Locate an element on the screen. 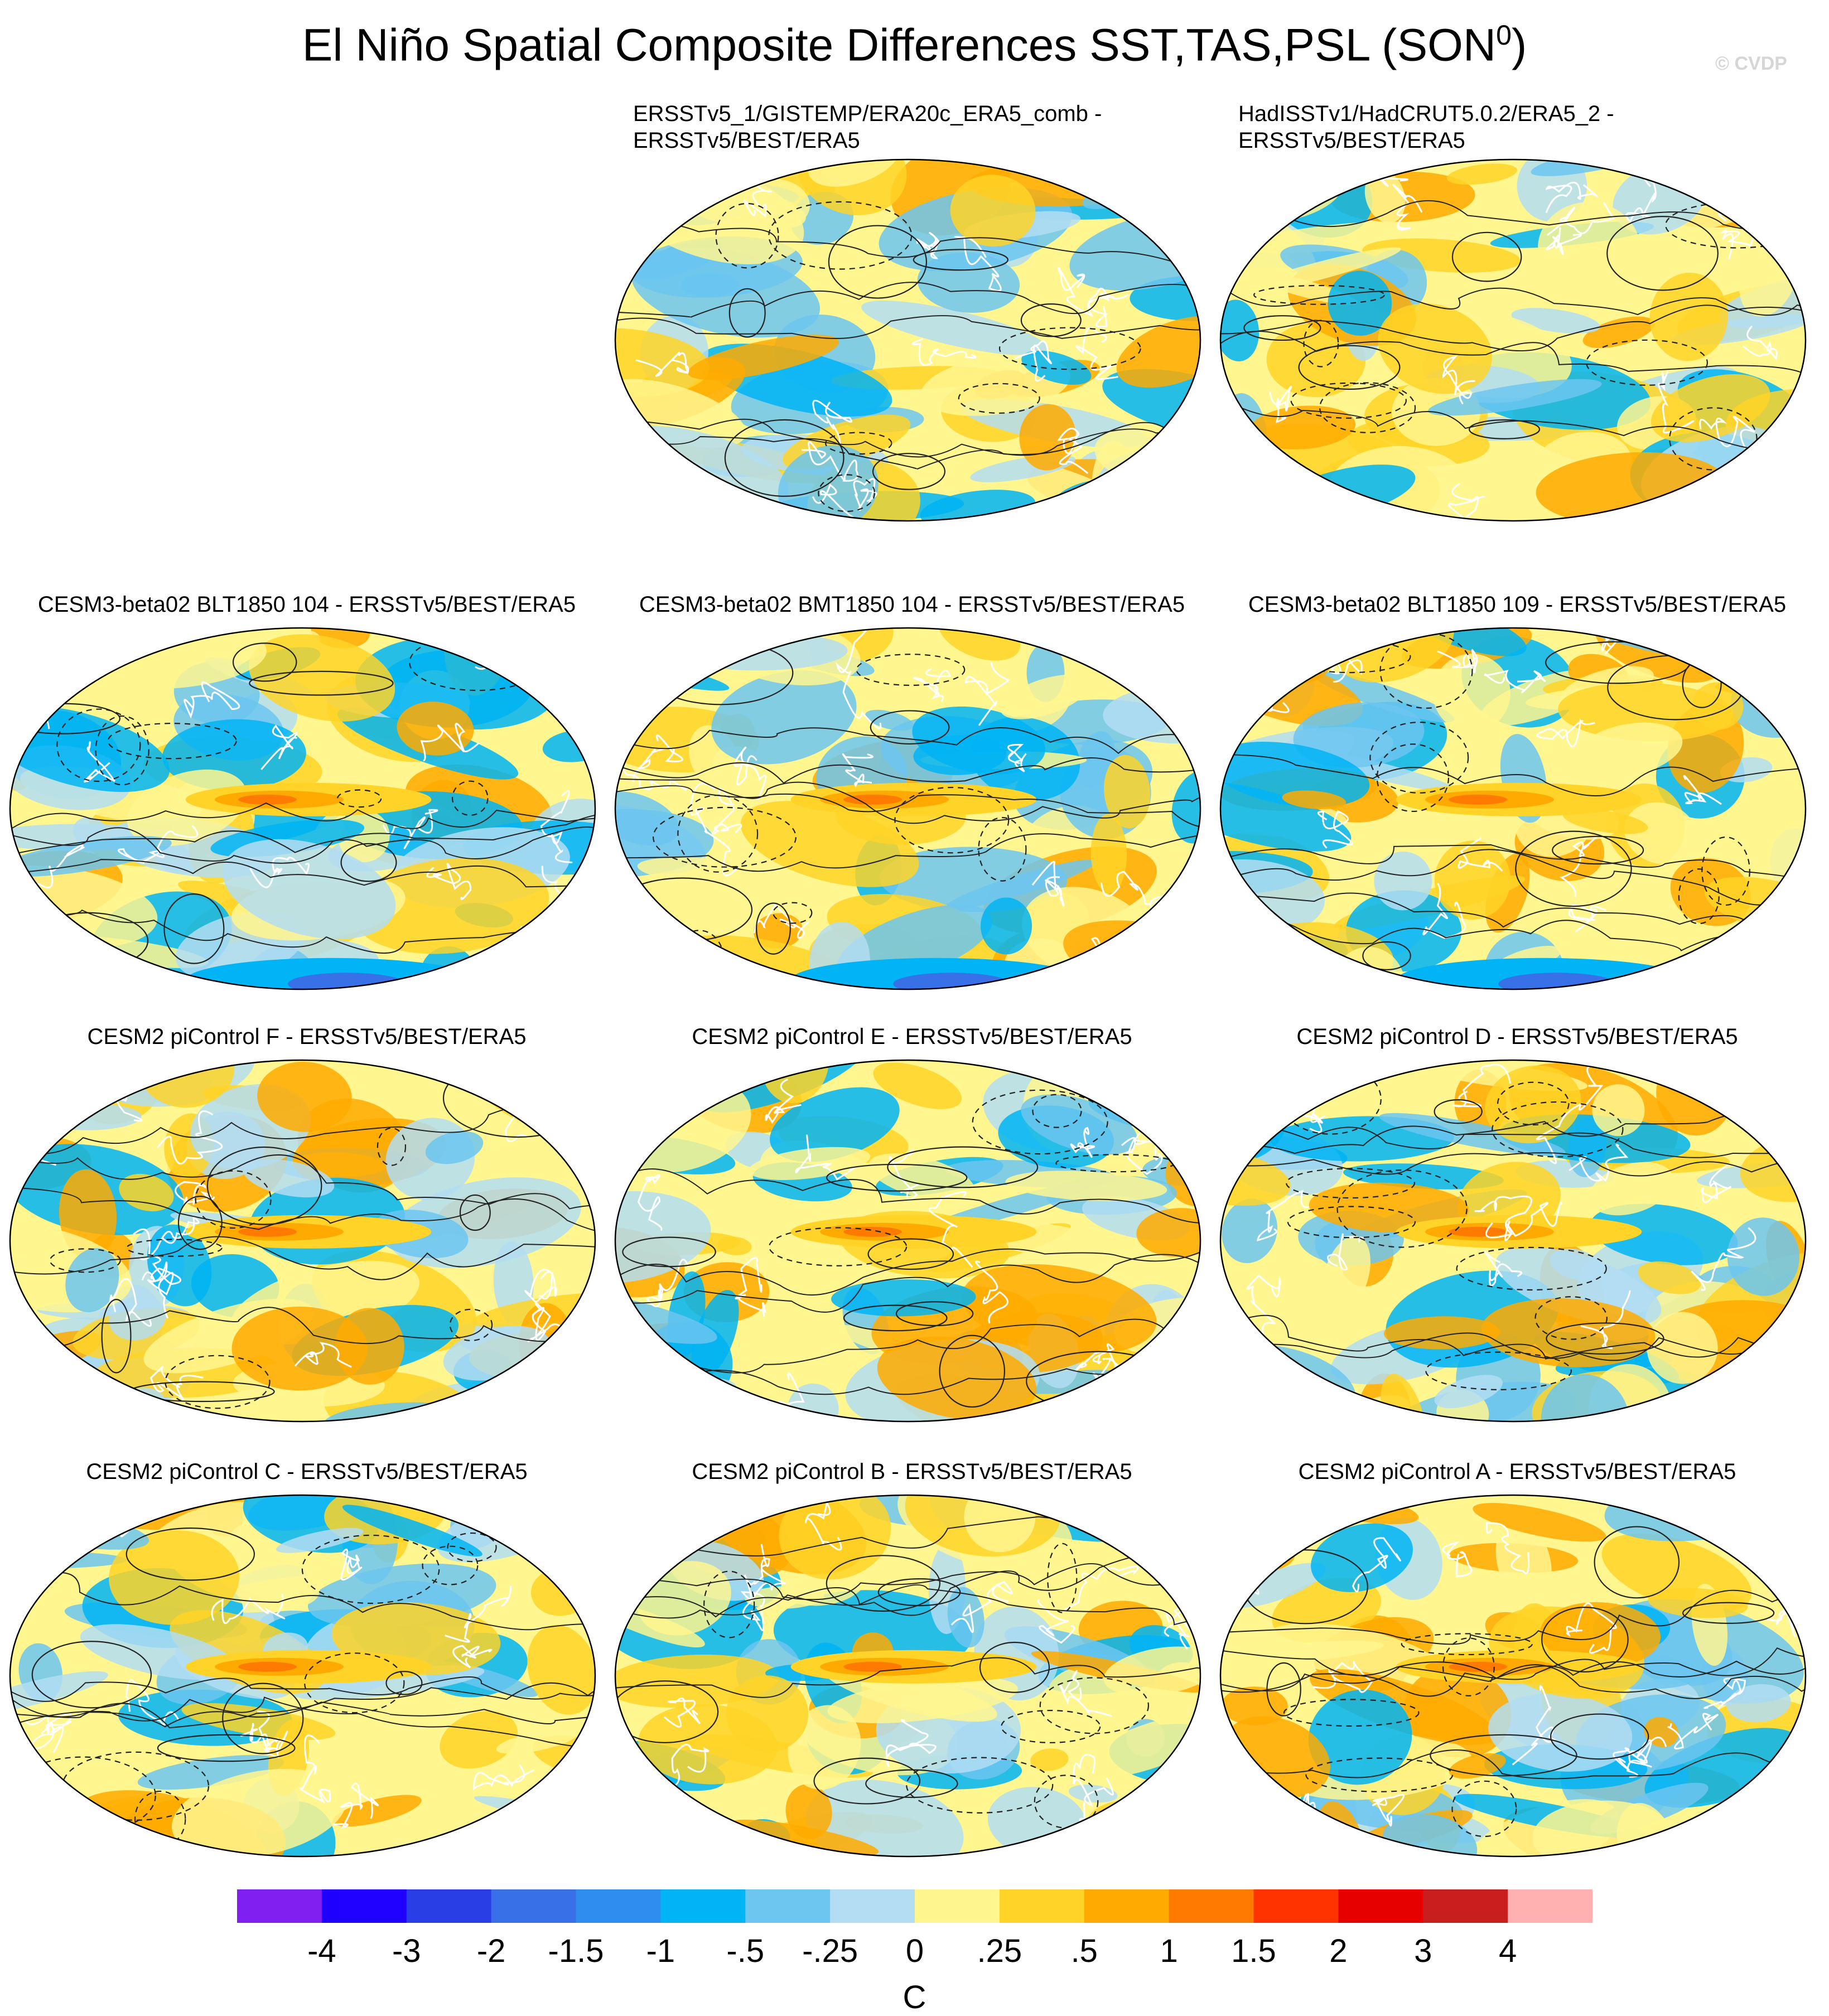 The image size is (1829, 2016). map-panel: CESM2 piControl C - ERSSTv5/BEST/ERA5 is located at coordinates (307, 1650).